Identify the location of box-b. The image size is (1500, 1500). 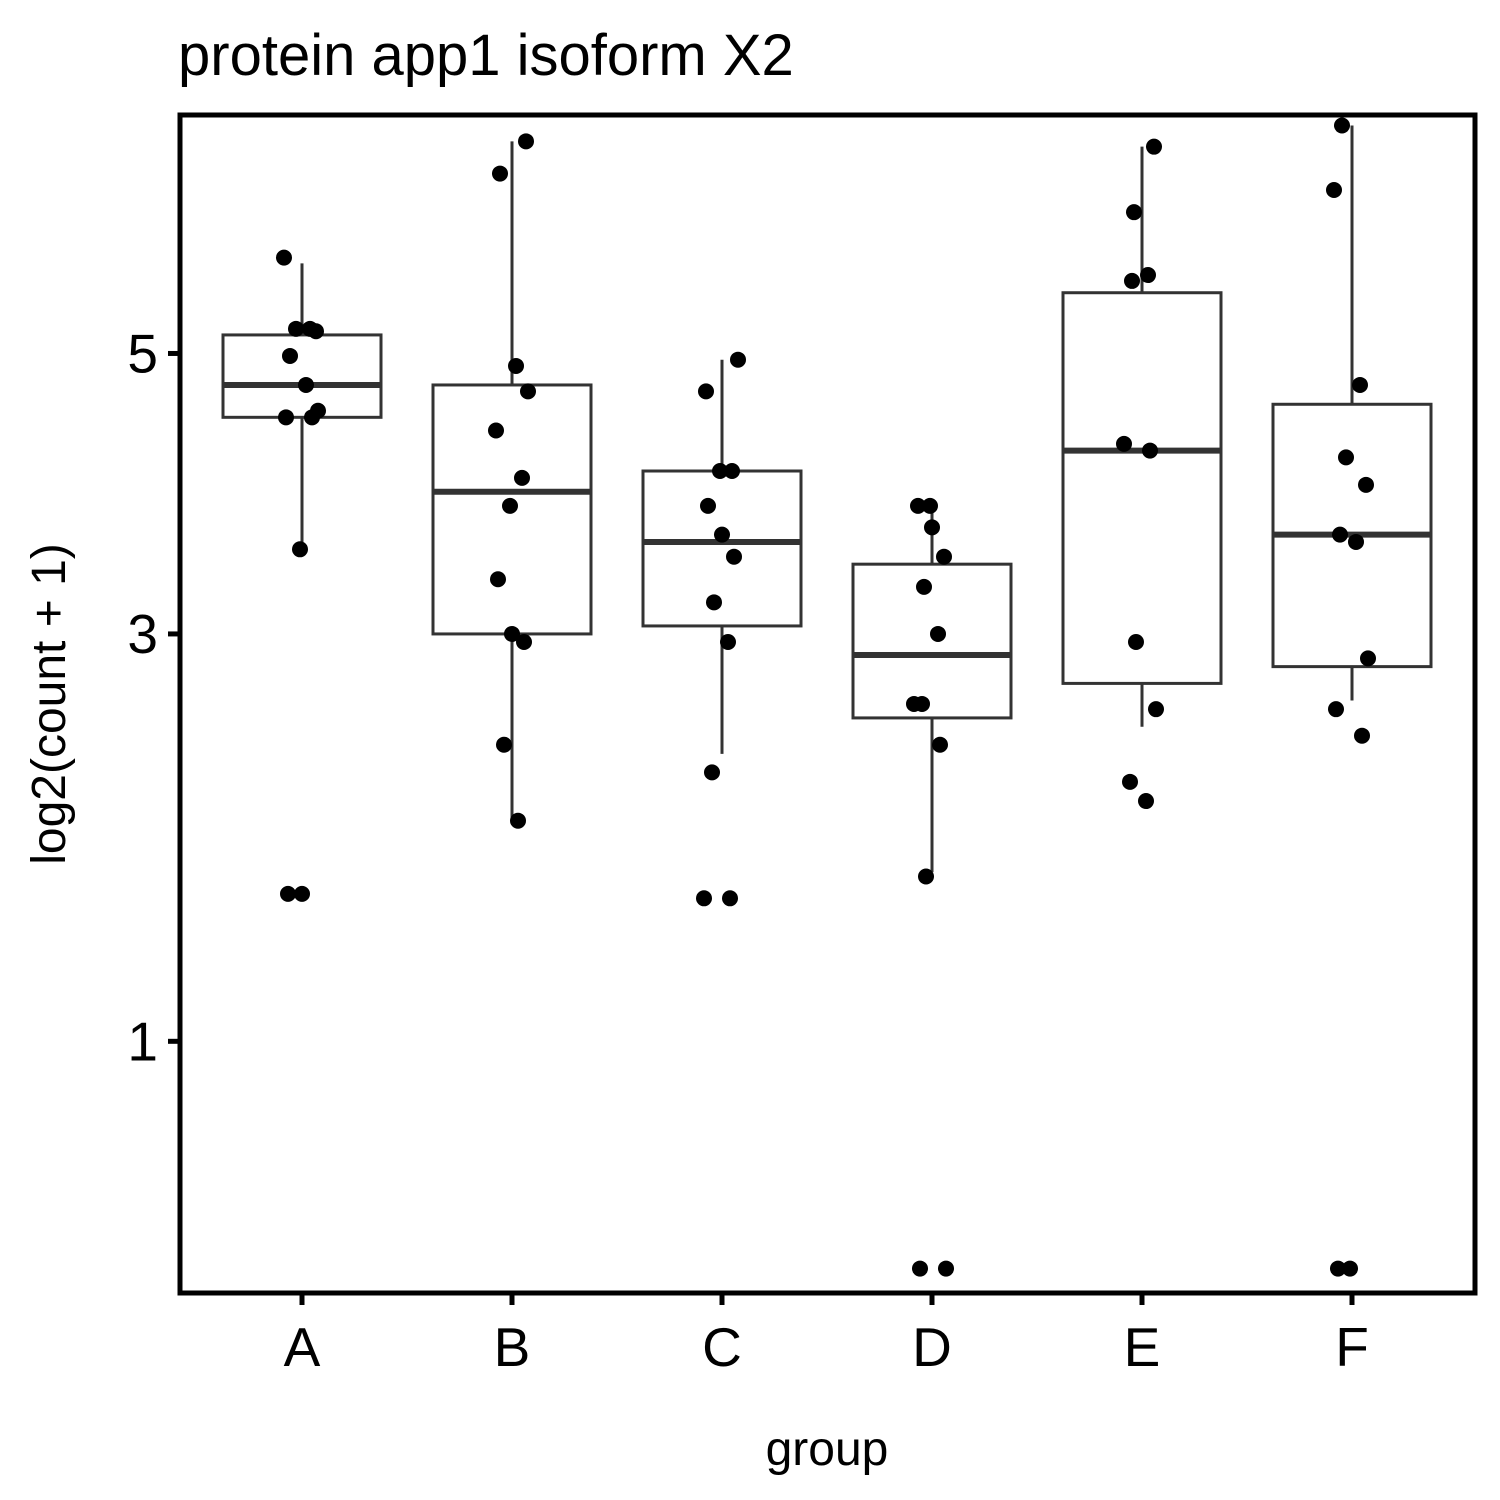
(512, 481).